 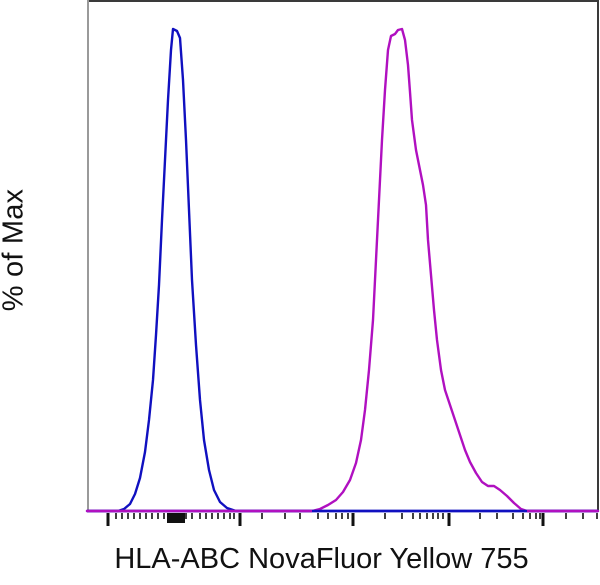 What do you see at coordinates (15, 250) in the screenshot?
I see `y-axis-label-text: % of Max` at bounding box center [15, 250].